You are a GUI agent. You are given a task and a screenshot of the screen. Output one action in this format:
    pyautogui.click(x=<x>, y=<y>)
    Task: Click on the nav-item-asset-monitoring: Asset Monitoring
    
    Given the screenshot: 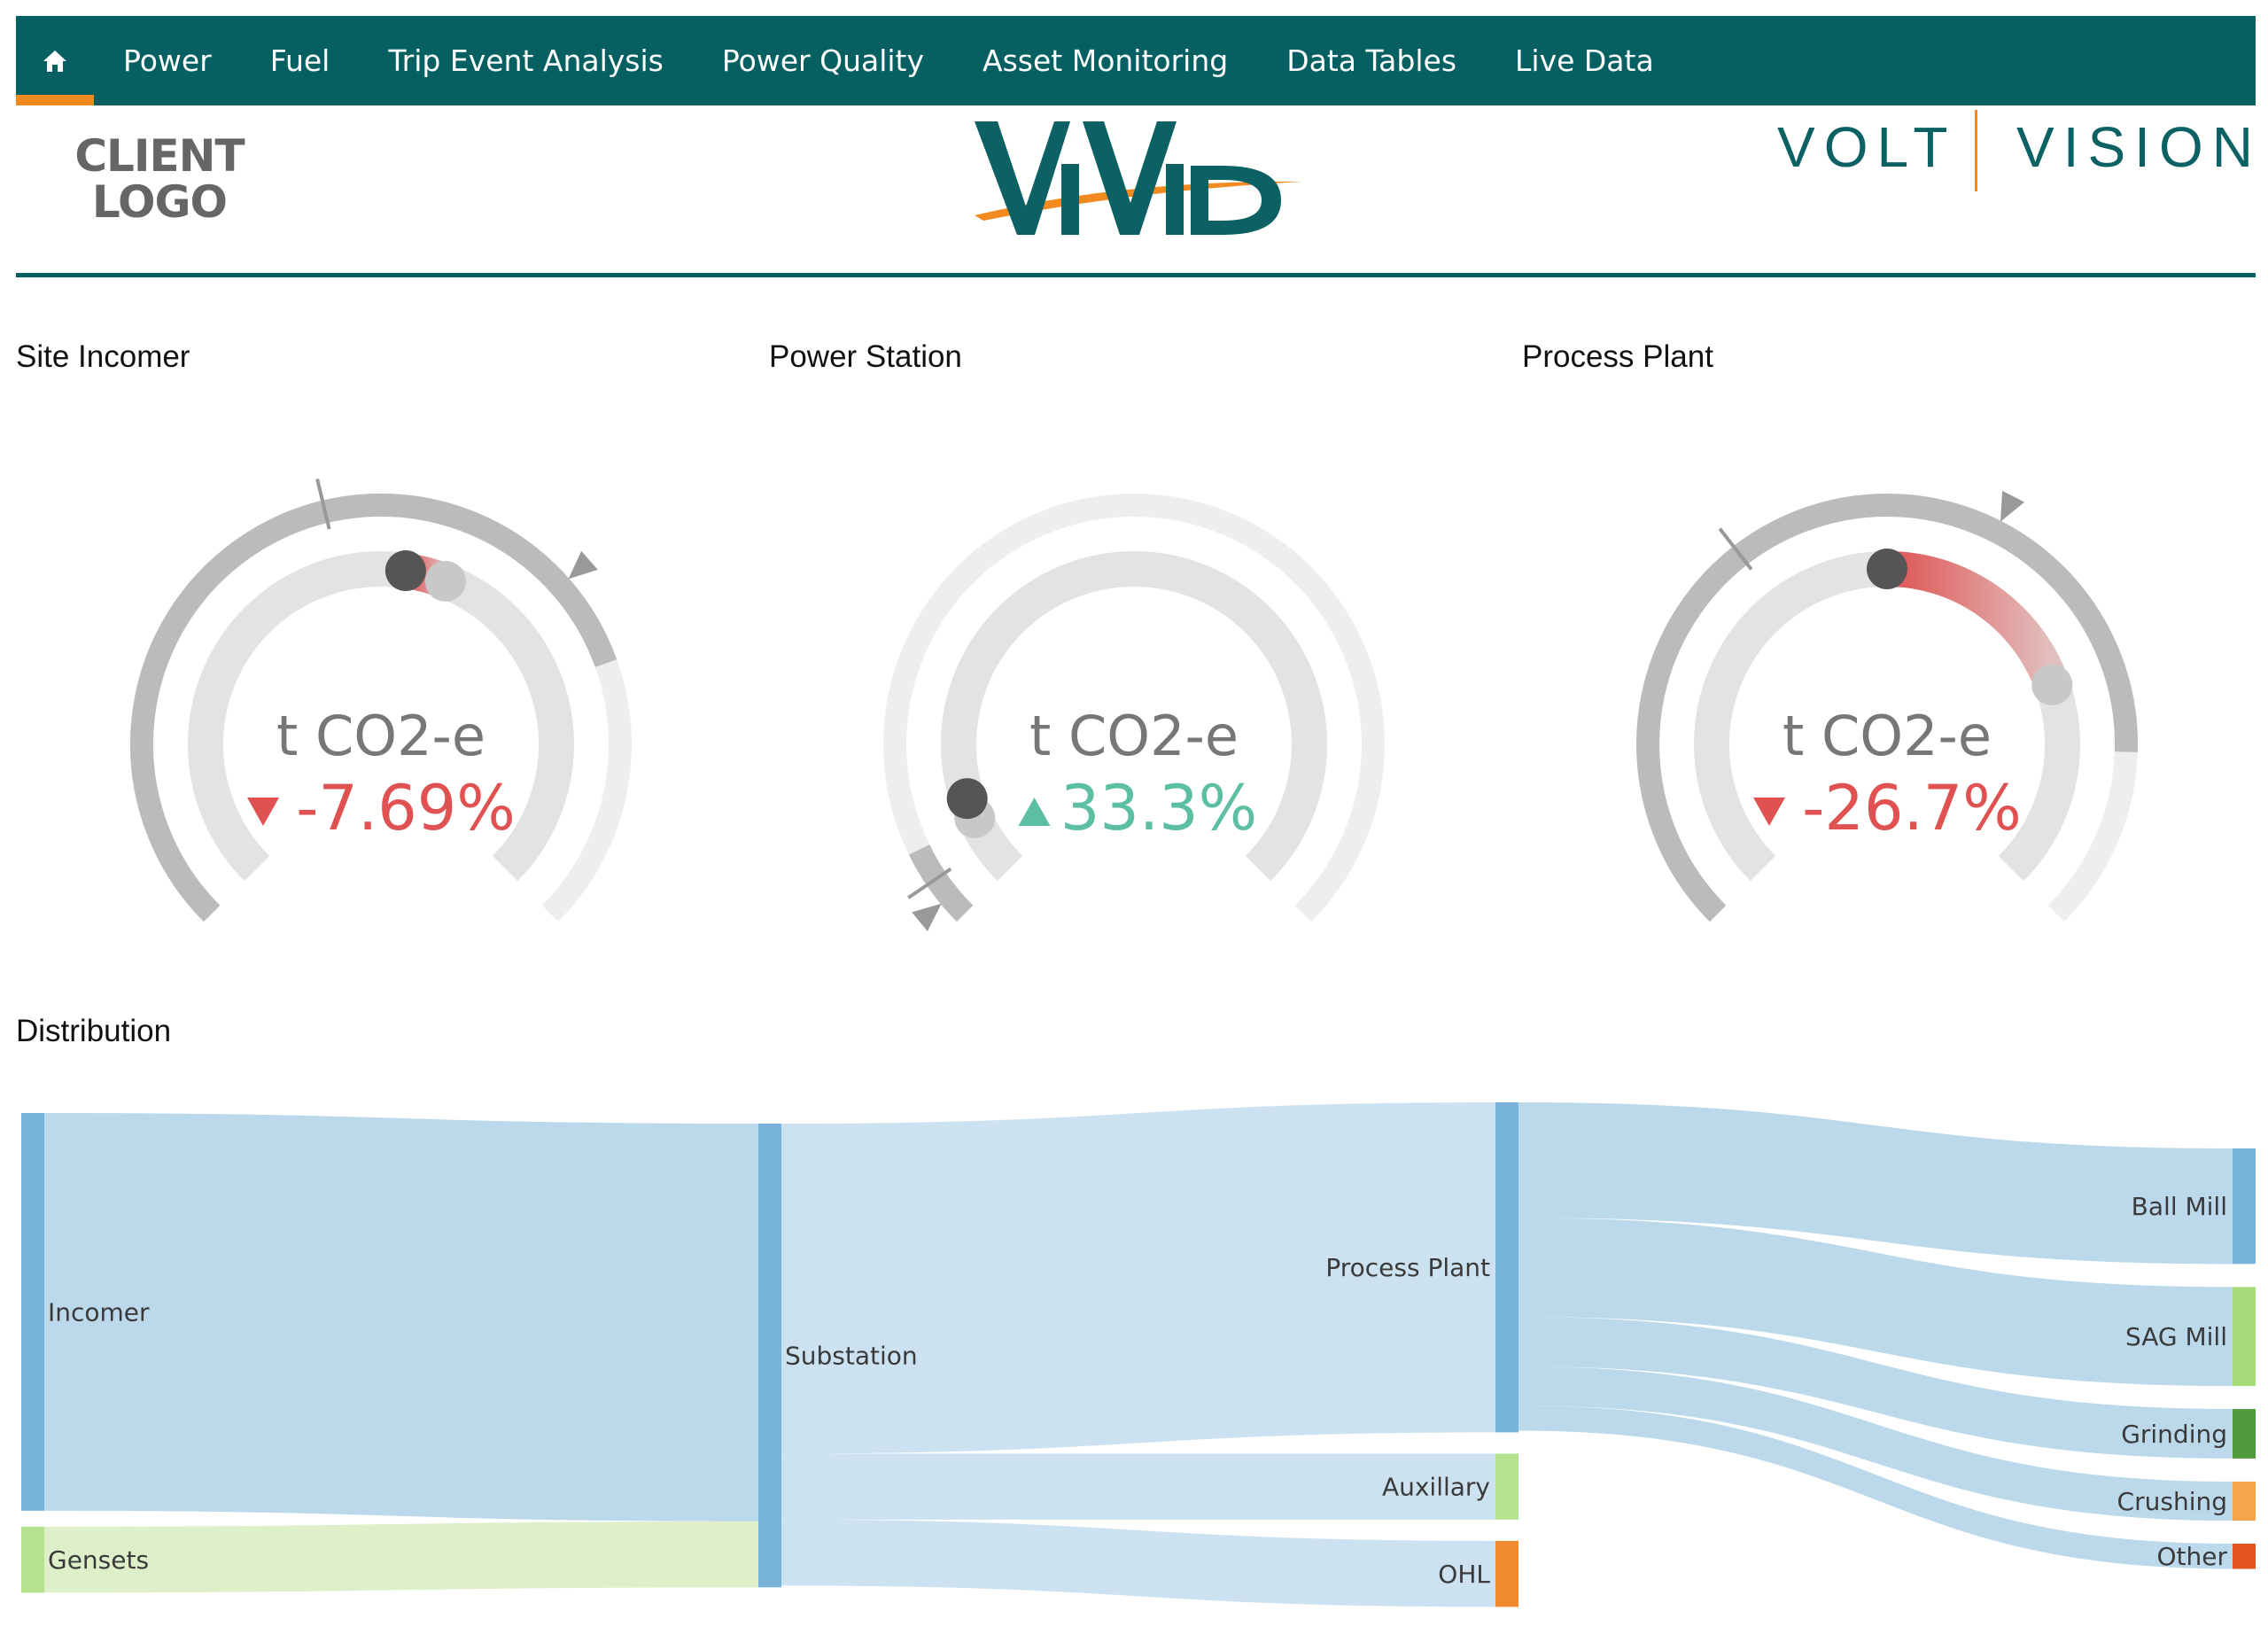 What is the action you would take?
    pyautogui.click(x=1106, y=60)
    